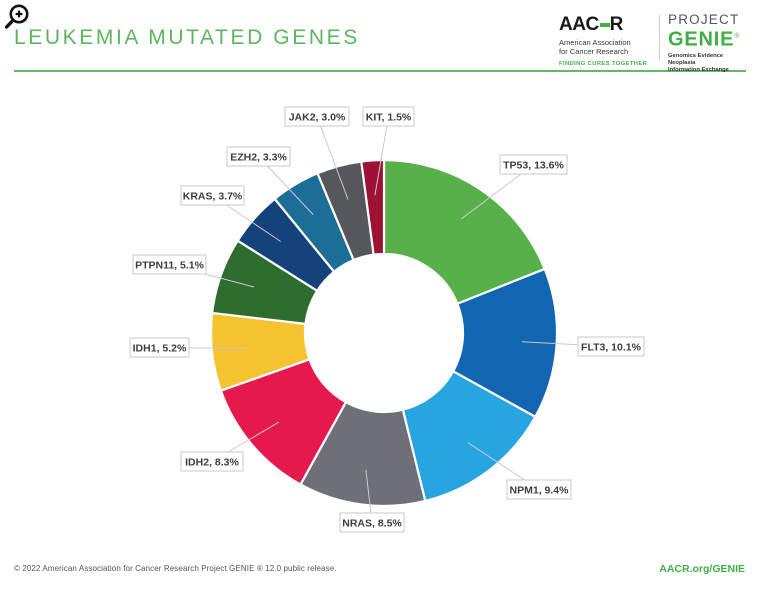 This screenshot has height=590, width=760. I want to click on magnifier-glyph, so click(16, 16).